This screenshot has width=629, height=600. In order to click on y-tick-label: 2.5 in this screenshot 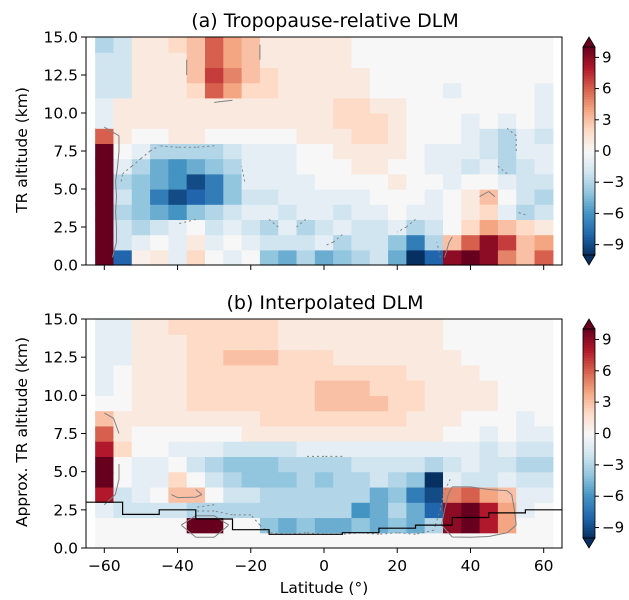, I will do `click(65, 510)`.